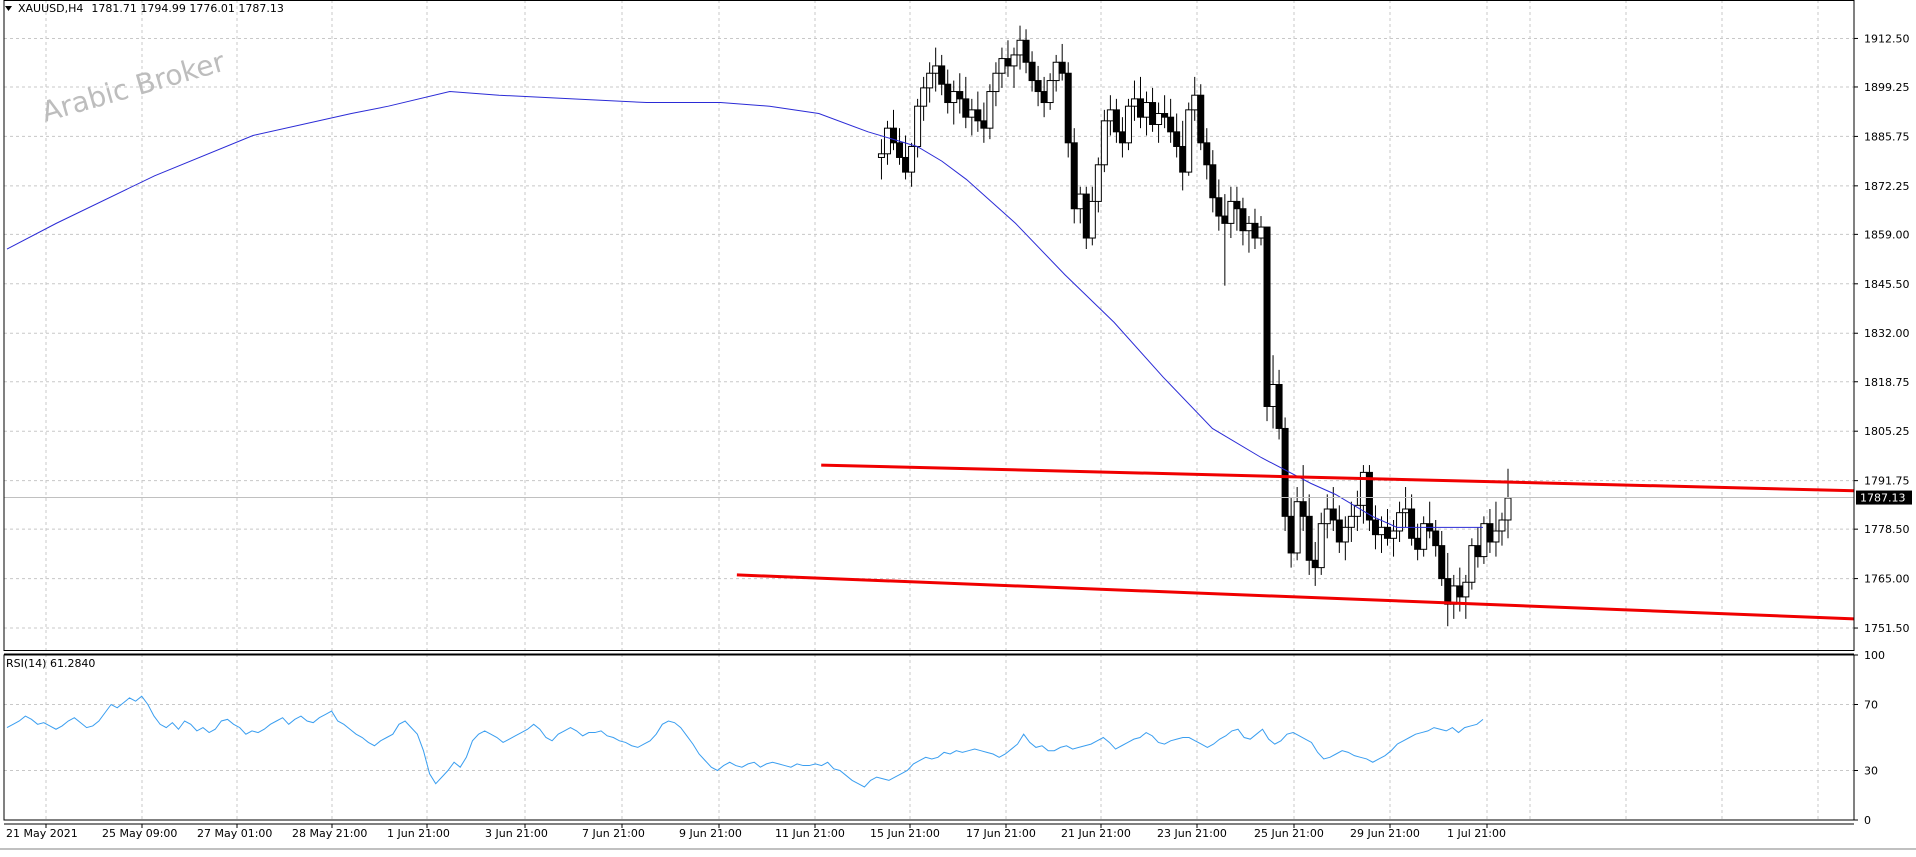 The image size is (1916, 857). What do you see at coordinates (1887, 38) in the screenshot?
I see `price-axis-label: 1912.50` at bounding box center [1887, 38].